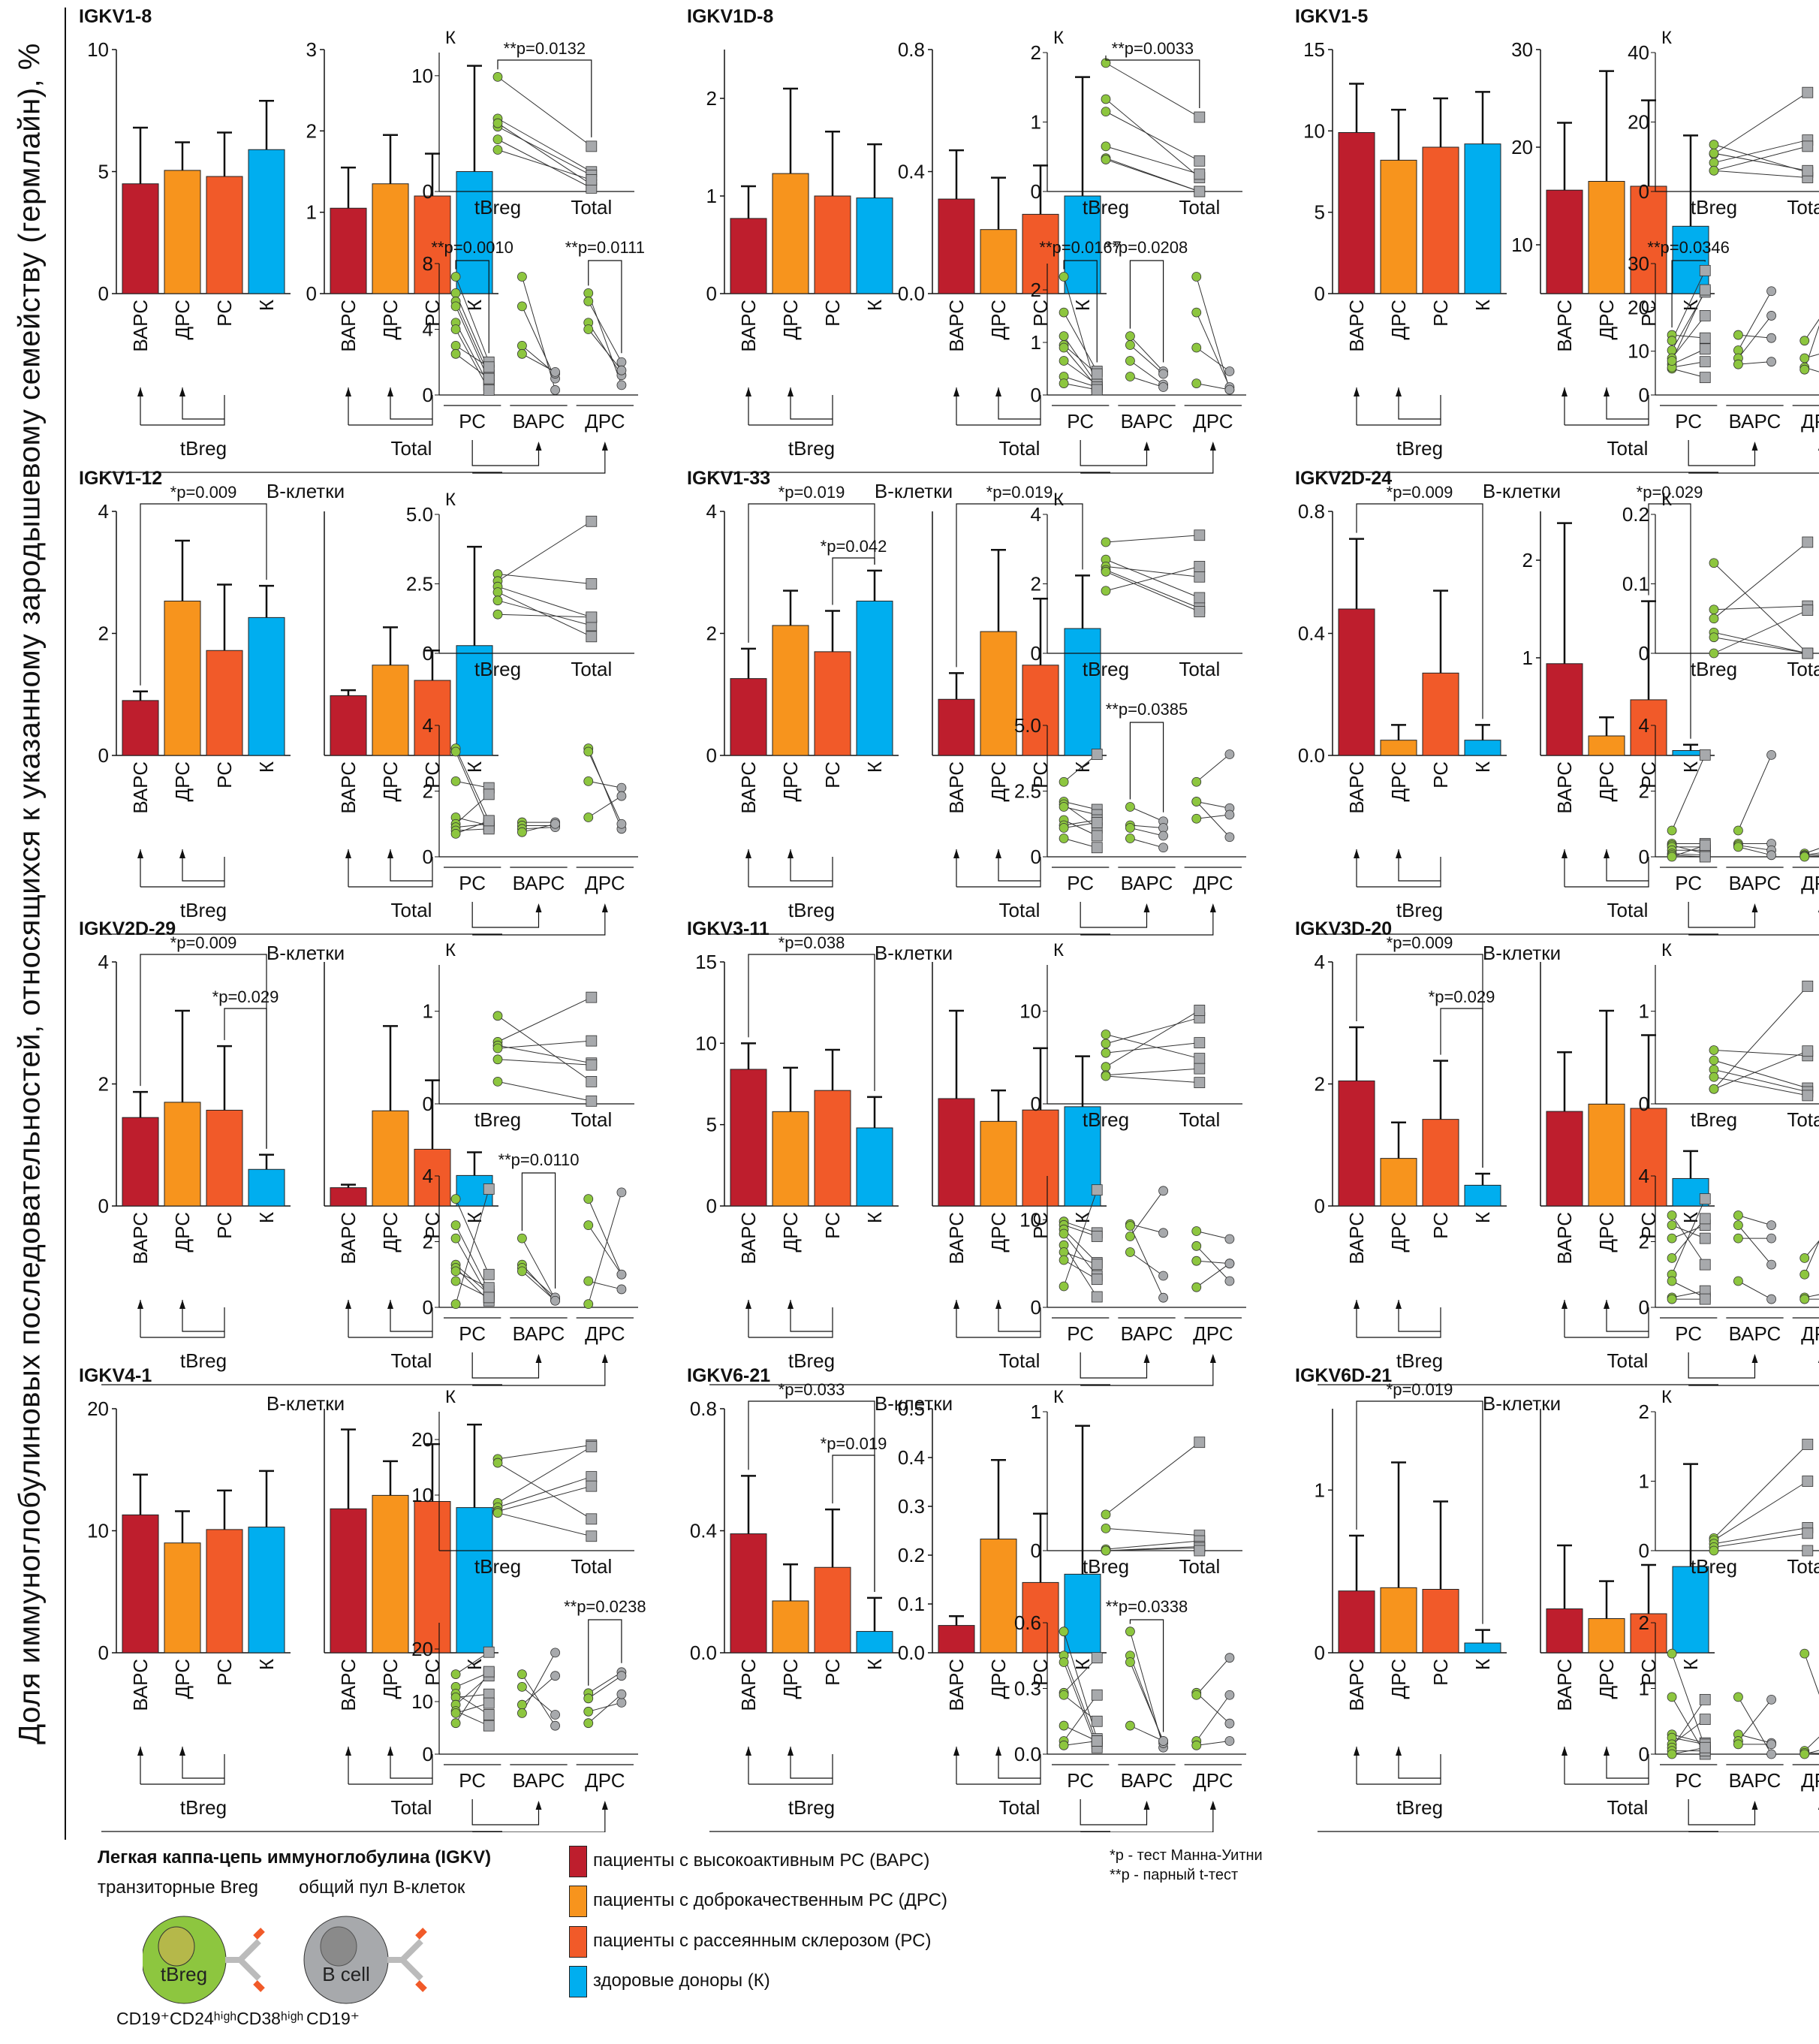  I want to click on significance-label: *p=0.009, so click(1420, 492).